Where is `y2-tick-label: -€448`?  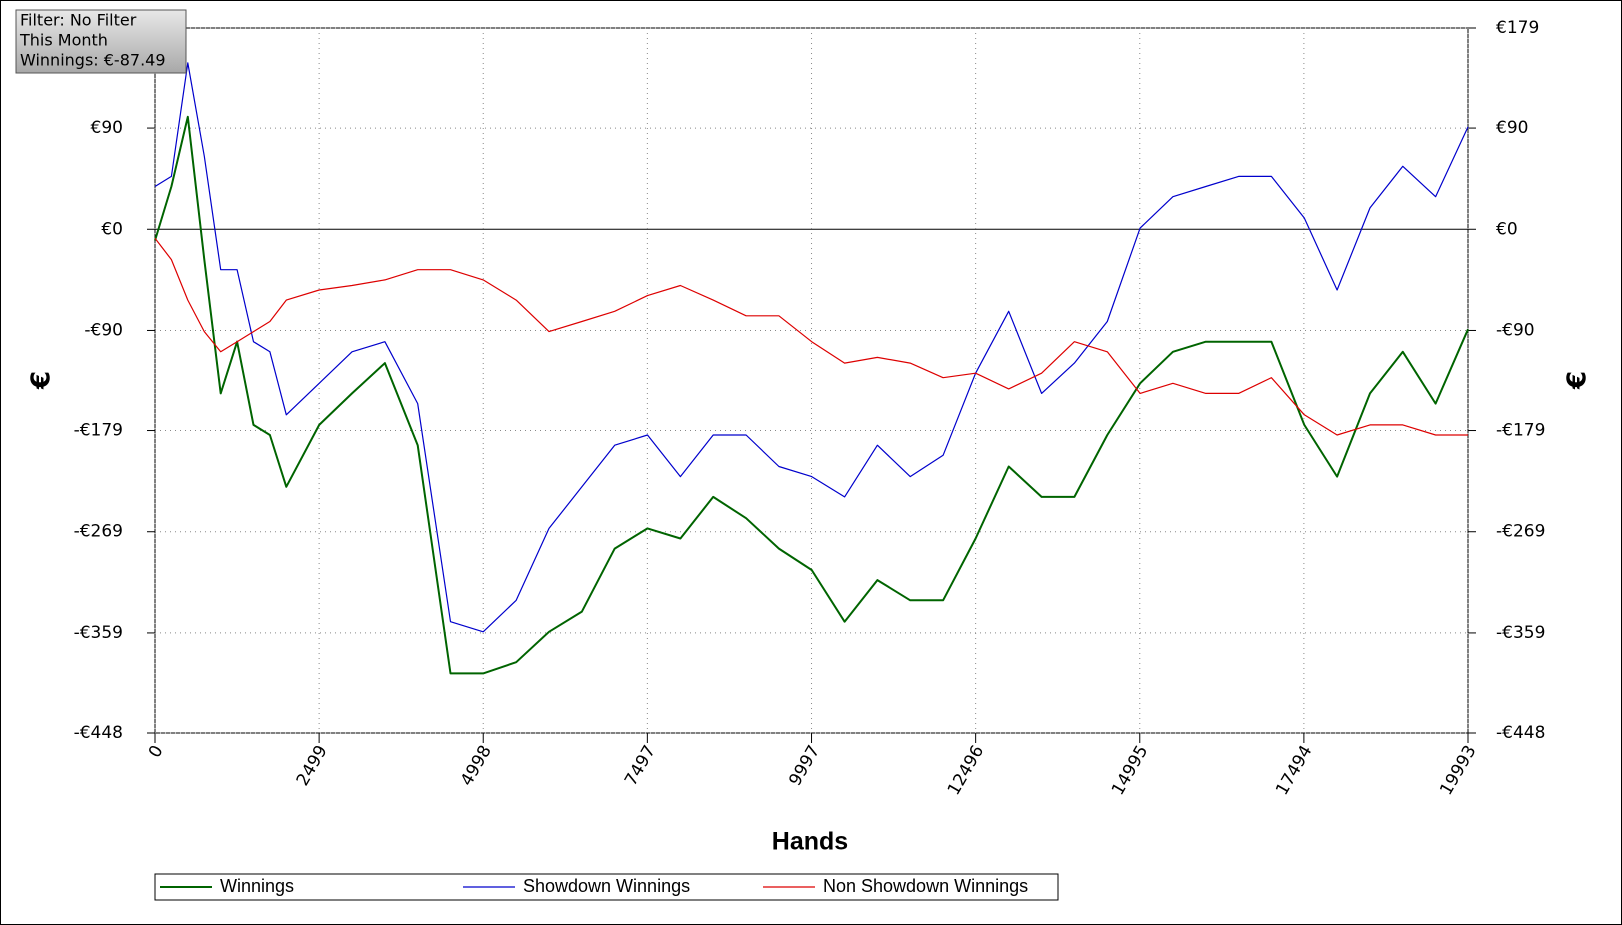 y2-tick-label: -€448 is located at coordinates (1520, 733).